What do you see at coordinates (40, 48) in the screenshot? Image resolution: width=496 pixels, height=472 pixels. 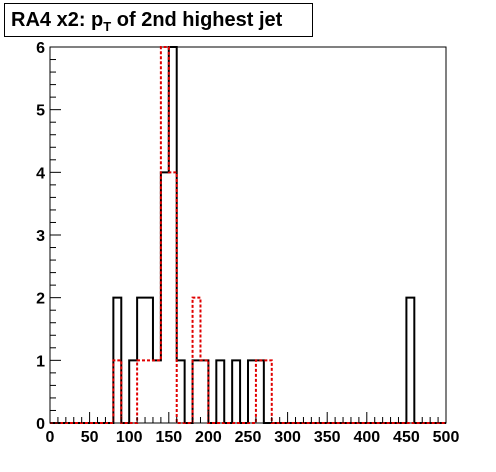 I see `y-tick-label: 6` at bounding box center [40, 48].